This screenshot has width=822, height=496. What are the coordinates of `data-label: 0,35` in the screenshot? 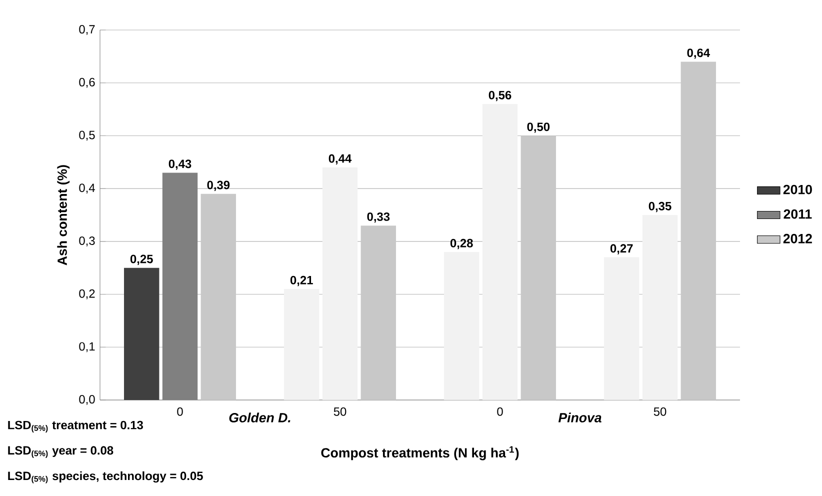 It's located at (660, 207).